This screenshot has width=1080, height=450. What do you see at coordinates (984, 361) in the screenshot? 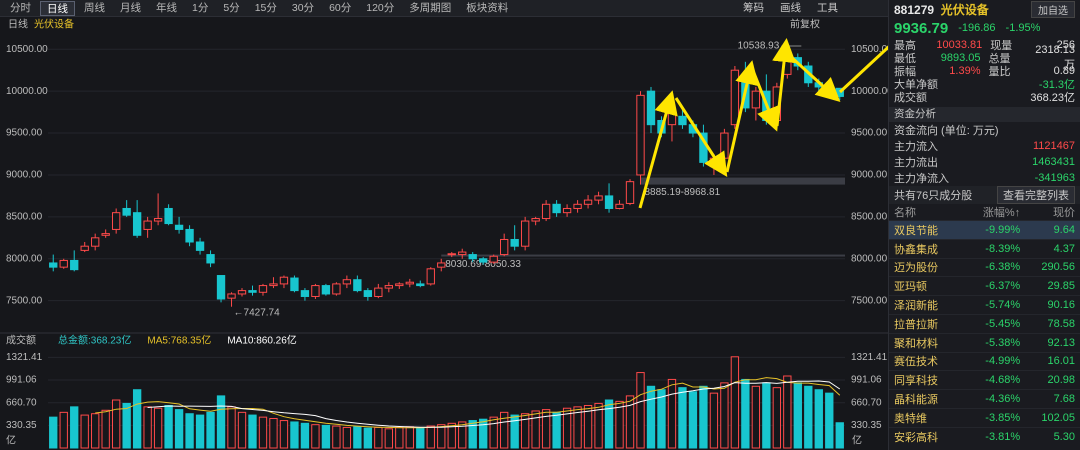
I see `table-row: 赛伍技术 -4.99% 16.01` at bounding box center [984, 361].